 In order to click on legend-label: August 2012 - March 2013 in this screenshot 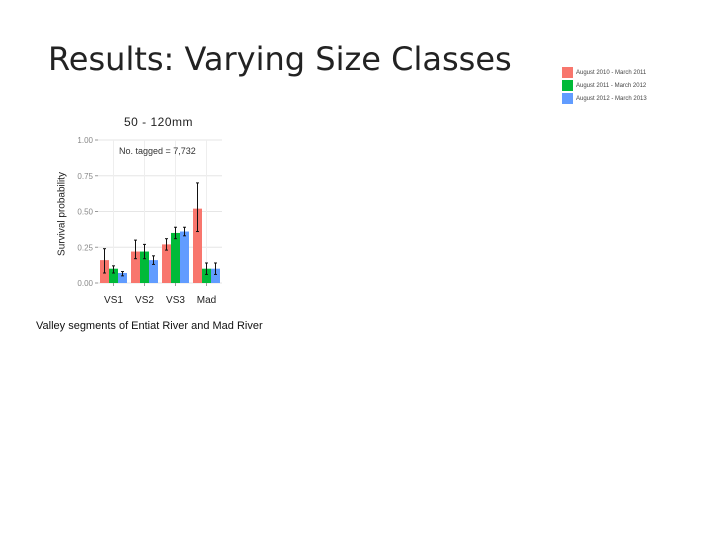, I will do `click(611, 98)`.